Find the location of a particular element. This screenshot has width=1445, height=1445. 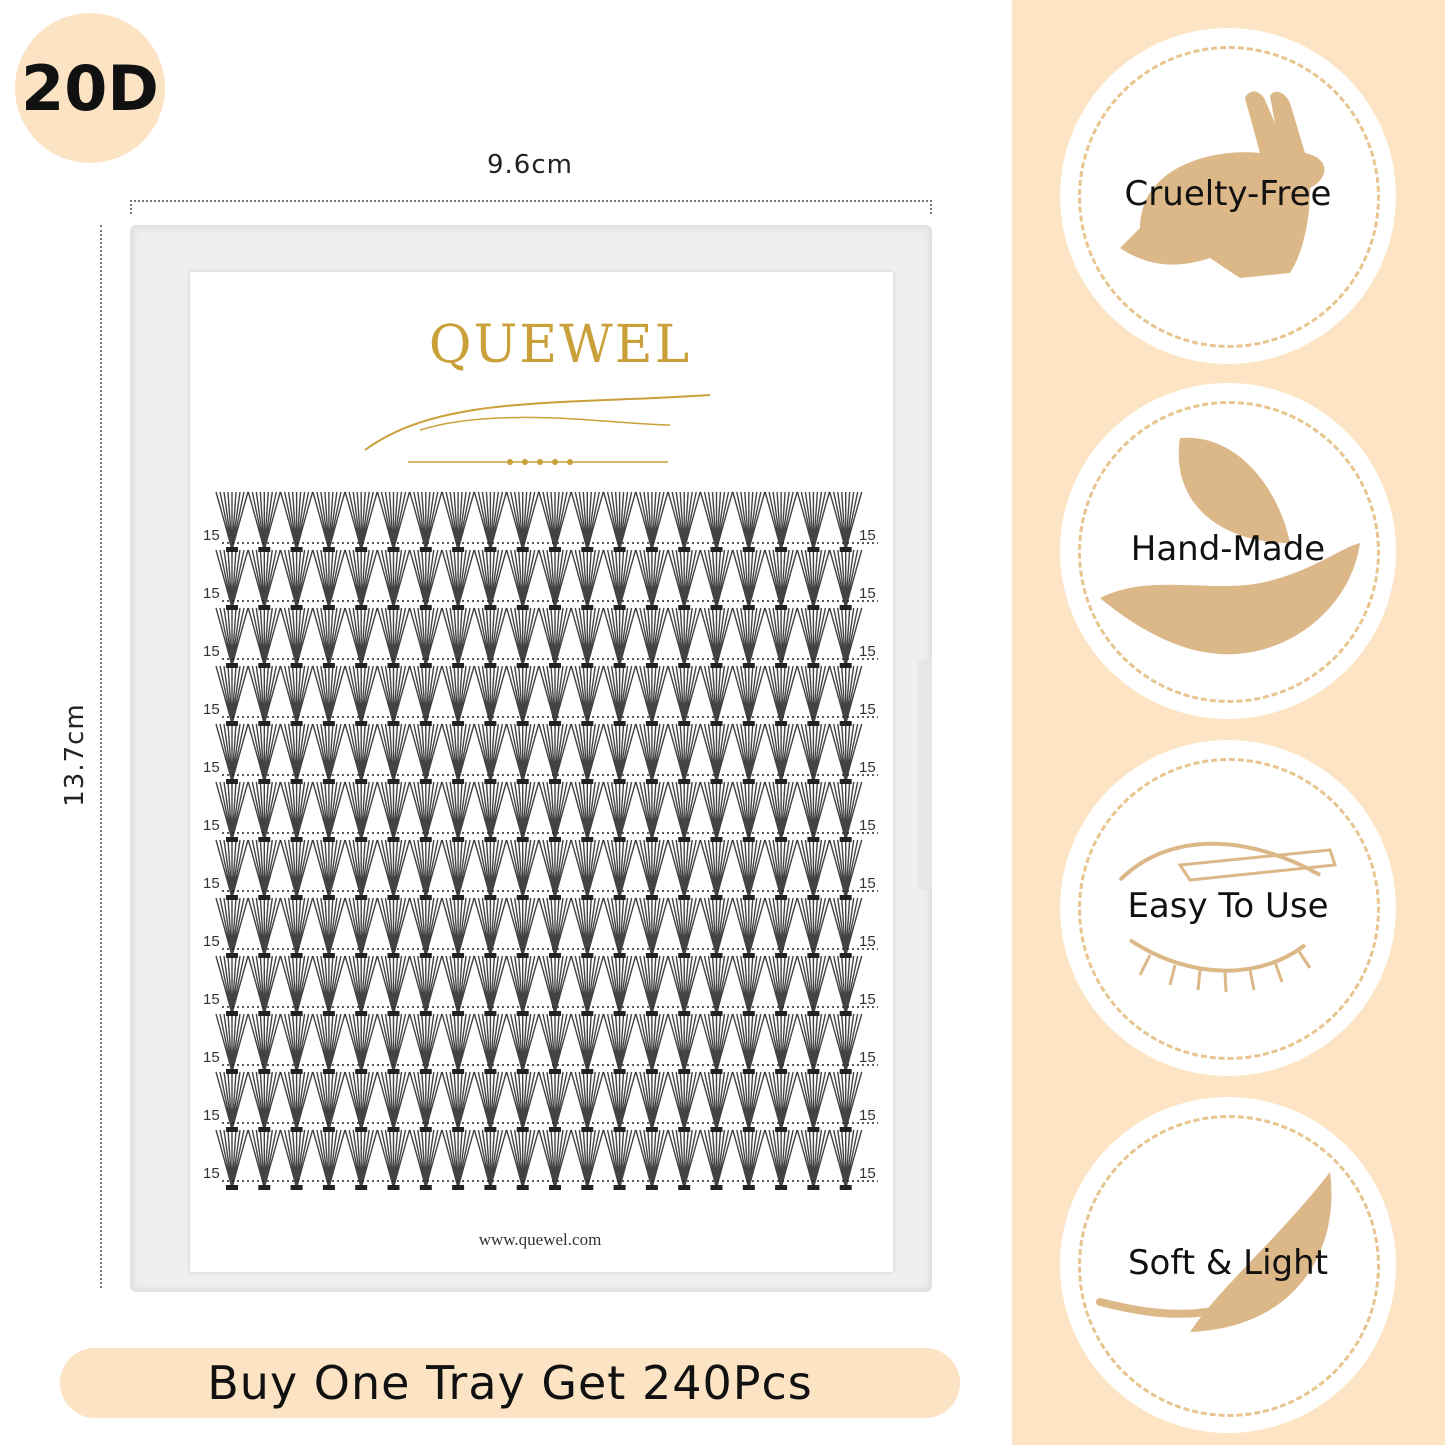

volume-label: 20D is located at coordinates (90, 88).